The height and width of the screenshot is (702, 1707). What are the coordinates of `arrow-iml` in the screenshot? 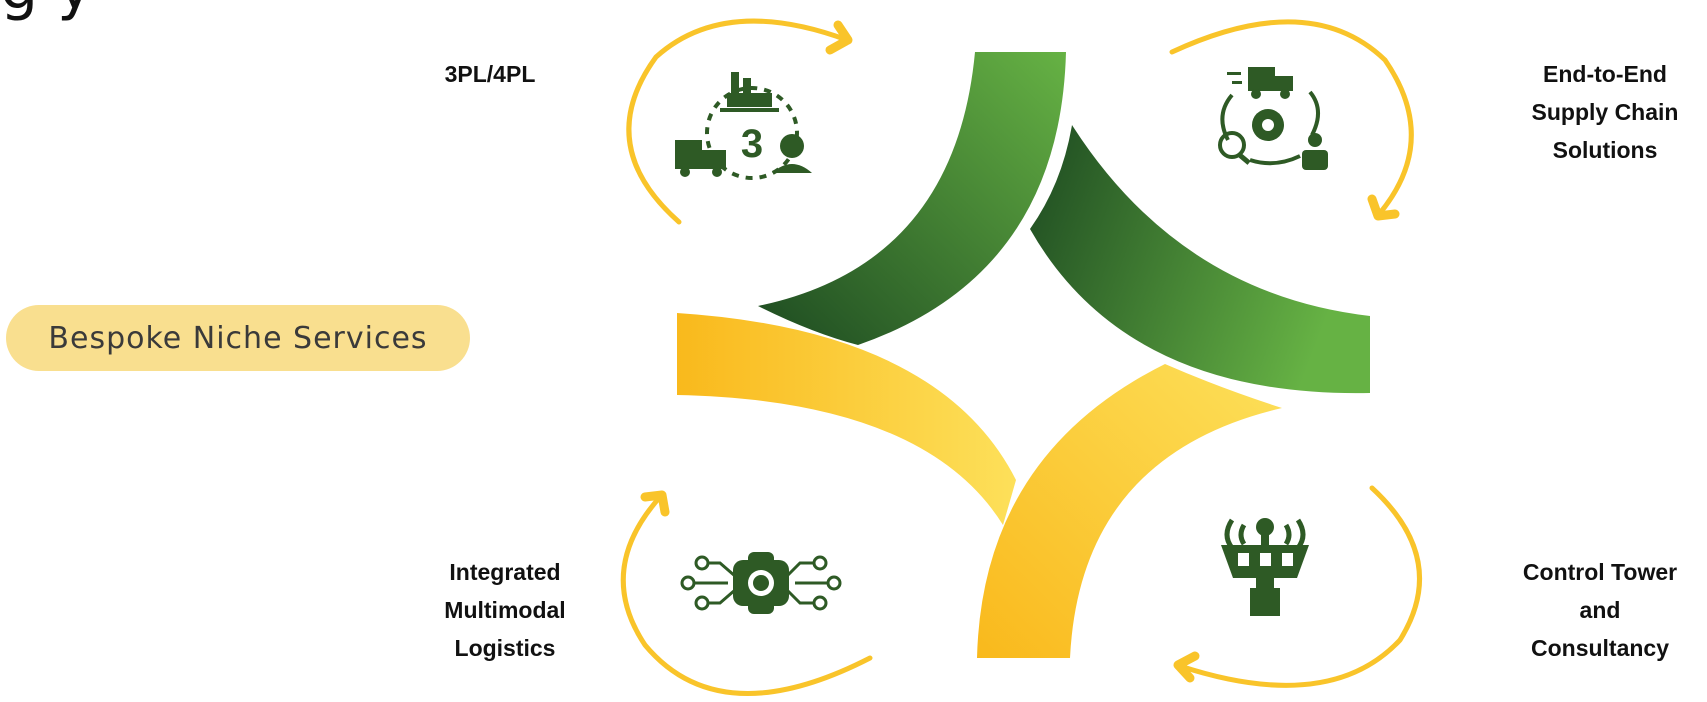 It's located at (746, 593).